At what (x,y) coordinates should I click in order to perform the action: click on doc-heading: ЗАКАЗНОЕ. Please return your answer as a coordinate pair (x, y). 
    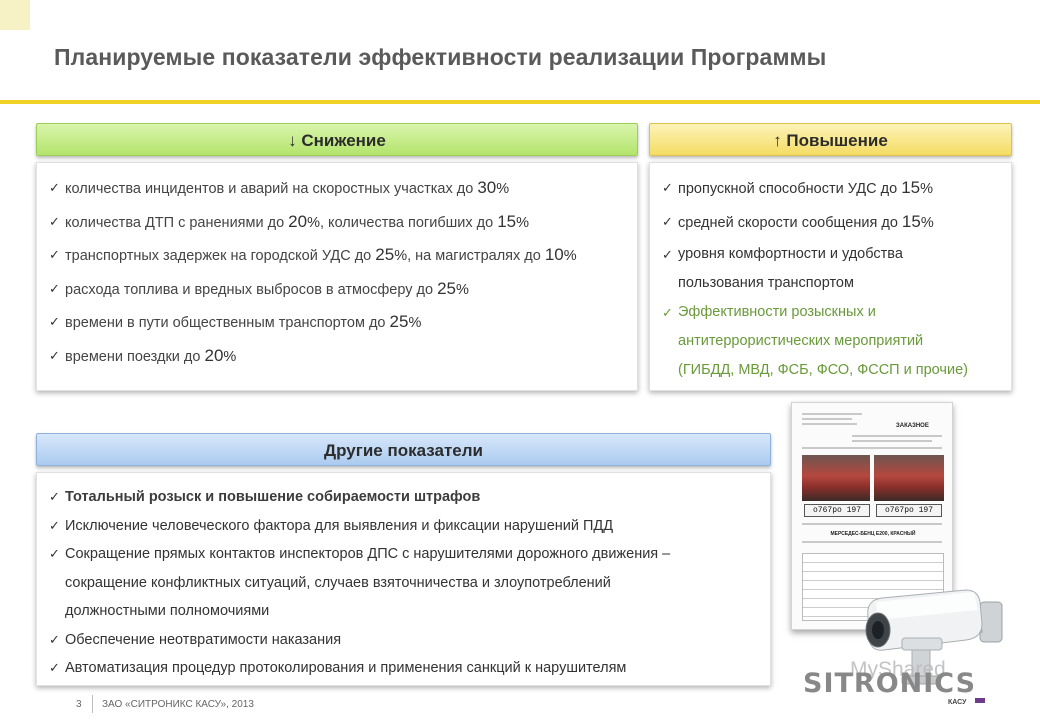
    Looking at the image, I should click on (912, 426).